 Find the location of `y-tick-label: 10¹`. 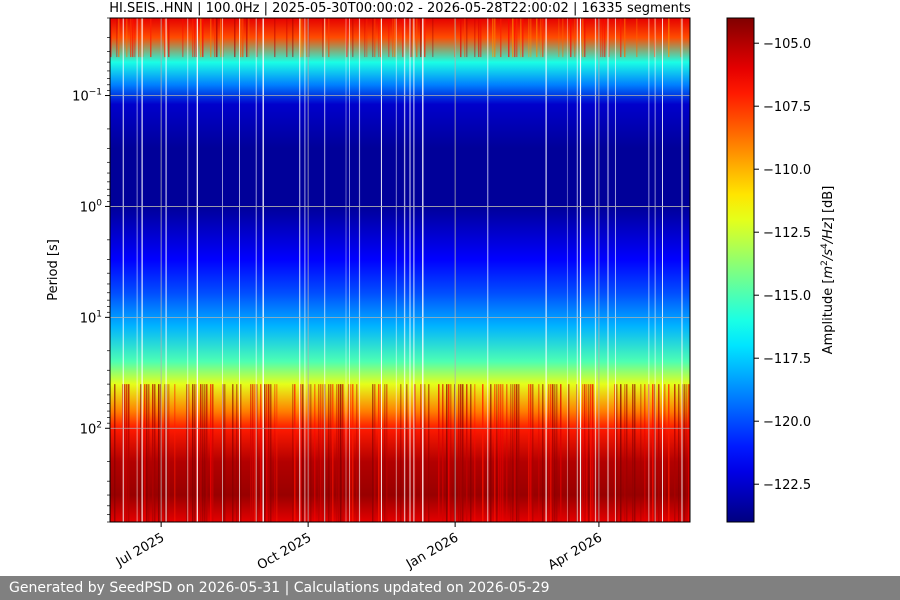

y-tick-label: 10¹ is located at coordinates (91, 317).